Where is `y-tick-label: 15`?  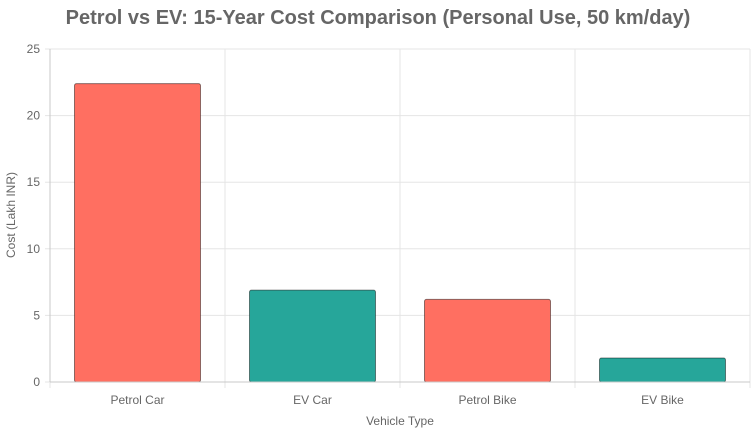
y-tick-label: 15 is located at coordinates (34, 182).